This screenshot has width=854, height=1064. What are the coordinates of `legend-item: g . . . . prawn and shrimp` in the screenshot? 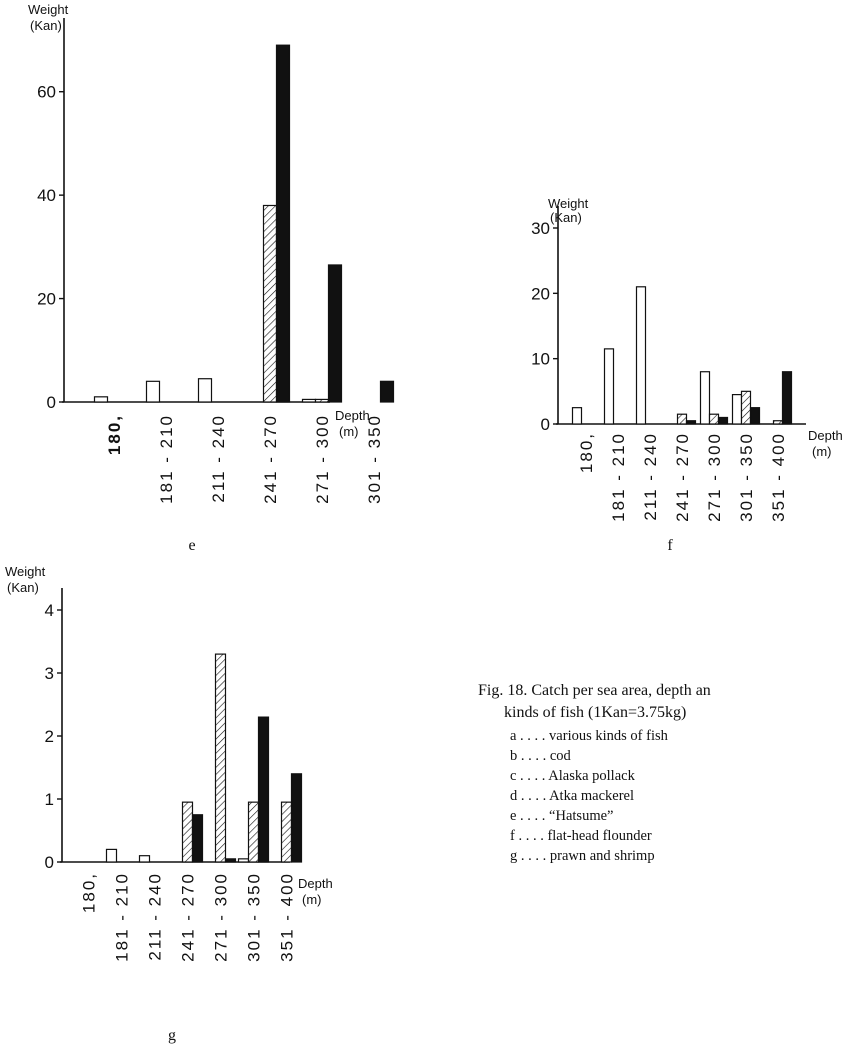 It's located at (582, 856).